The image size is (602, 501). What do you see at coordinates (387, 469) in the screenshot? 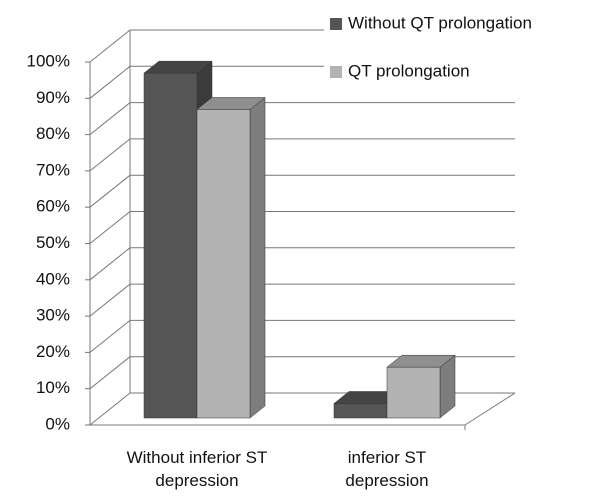
I see `x-tick-label: inferior ST depression` at bounding box center [387, 469].